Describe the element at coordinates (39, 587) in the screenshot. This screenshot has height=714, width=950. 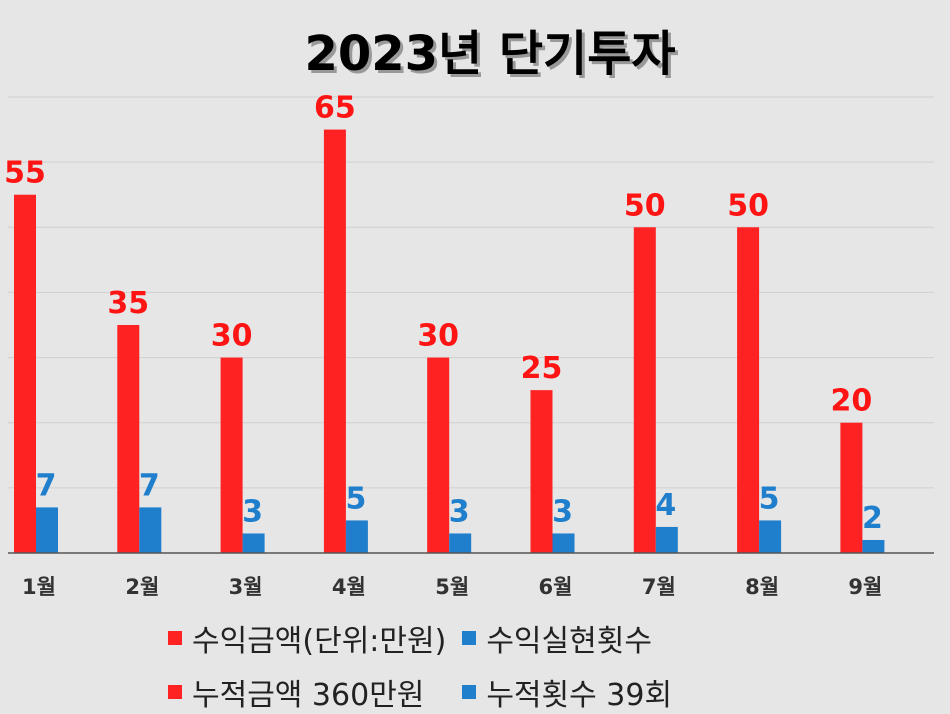
I see `x-tick-label: 1월` at that location.